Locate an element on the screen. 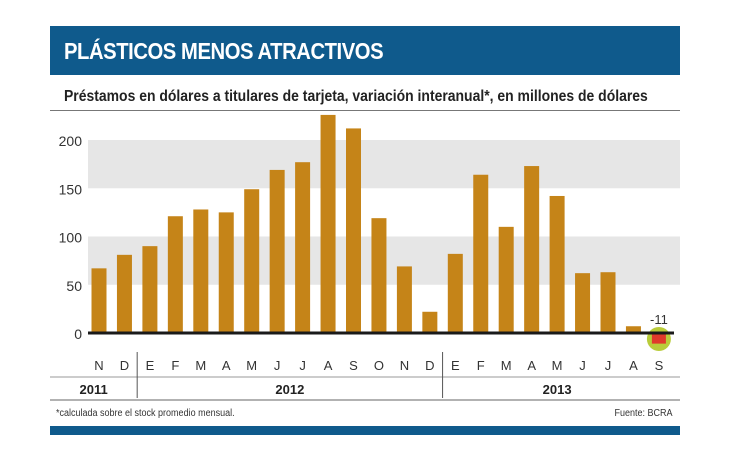 Image resolution: width=730 pixels, height=460 pixels. x-tick-label: O is located at coordinates (379, 365).